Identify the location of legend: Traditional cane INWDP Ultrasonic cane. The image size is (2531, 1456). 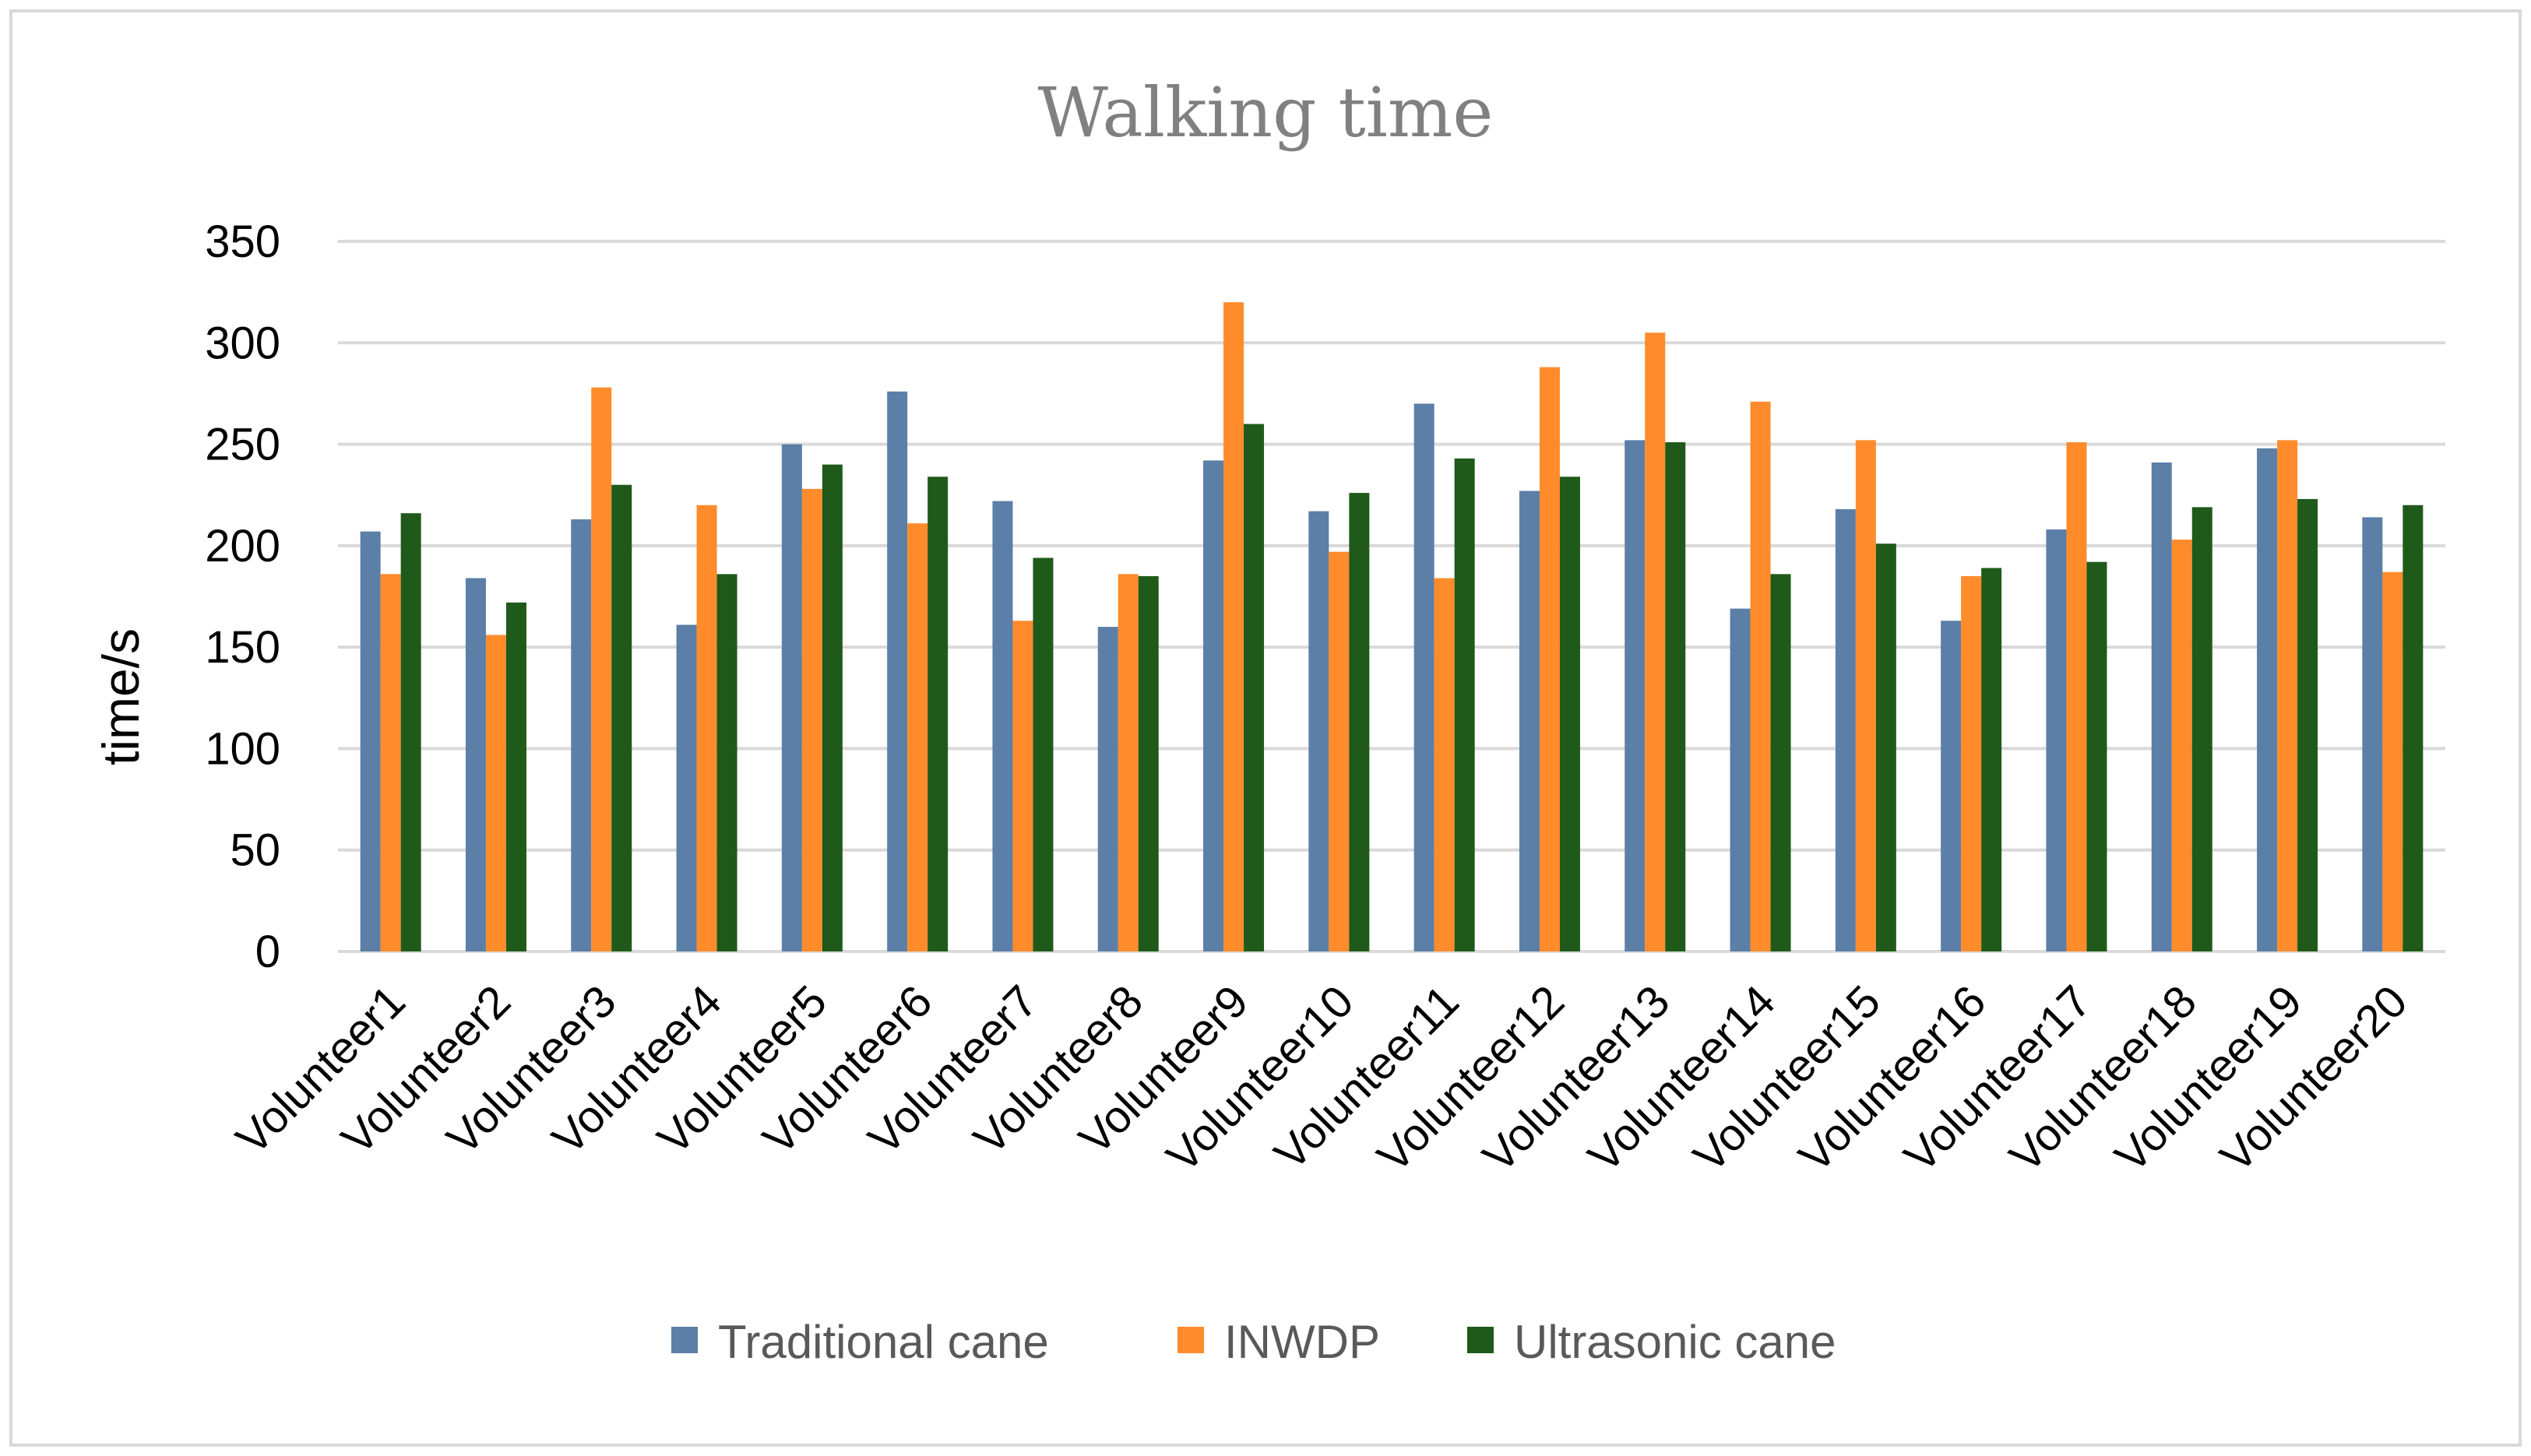
(1253, 1342).